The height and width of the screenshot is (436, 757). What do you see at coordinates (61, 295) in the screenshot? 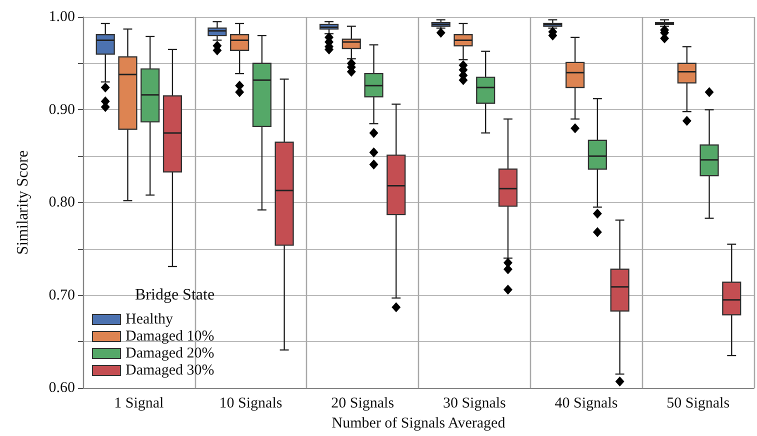
I see `y-tick-label: 0.70` at bounding box center [61, 295].